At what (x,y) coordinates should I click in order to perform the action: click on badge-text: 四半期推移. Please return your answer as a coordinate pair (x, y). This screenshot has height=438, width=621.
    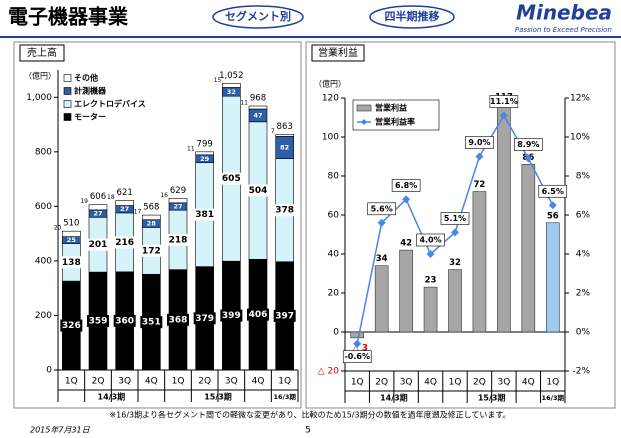
    Looking at the image, I should click on (412, 16).